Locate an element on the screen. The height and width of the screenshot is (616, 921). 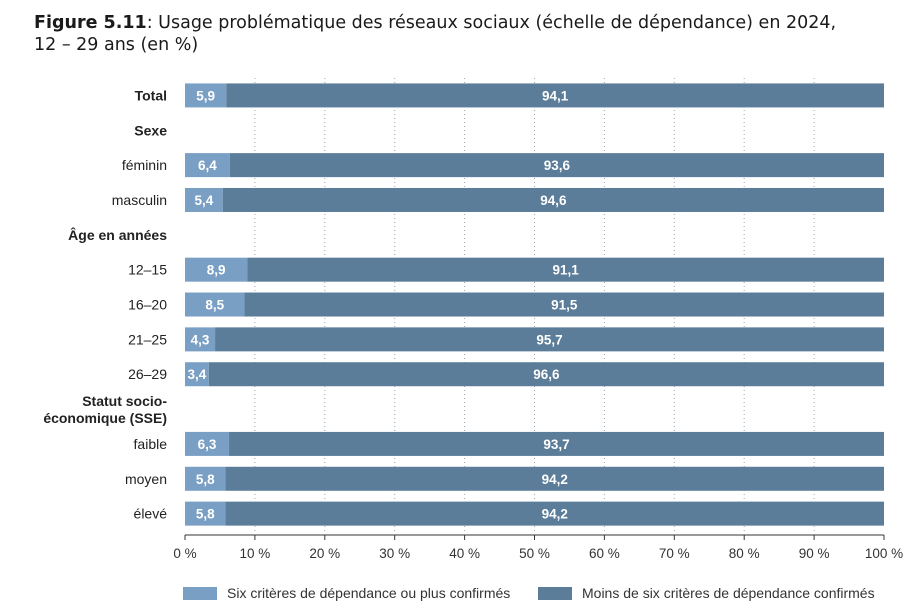
data-label: 6,4 is located at coordinates (207, 165).